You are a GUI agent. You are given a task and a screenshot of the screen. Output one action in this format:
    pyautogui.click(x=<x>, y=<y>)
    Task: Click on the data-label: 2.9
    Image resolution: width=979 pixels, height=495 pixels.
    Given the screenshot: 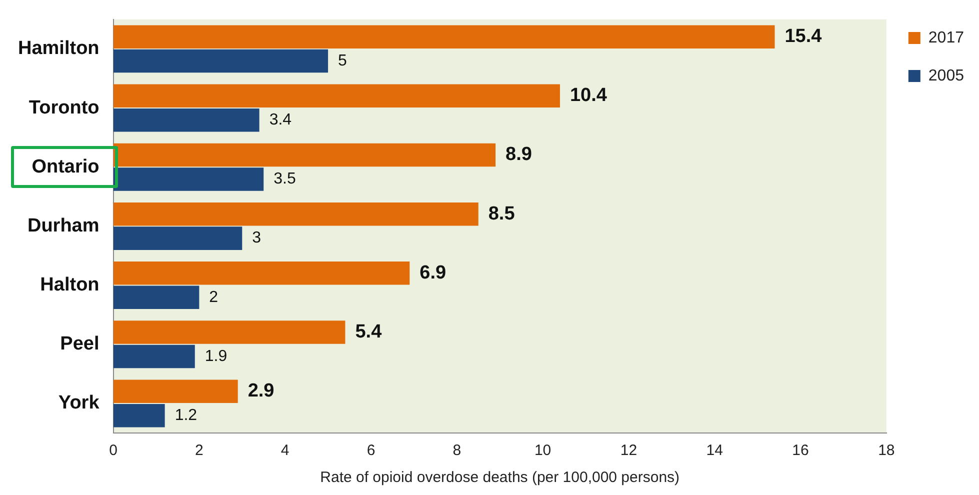 What is the action you would take?
    pyautogui.click(x=261, y=391)
    